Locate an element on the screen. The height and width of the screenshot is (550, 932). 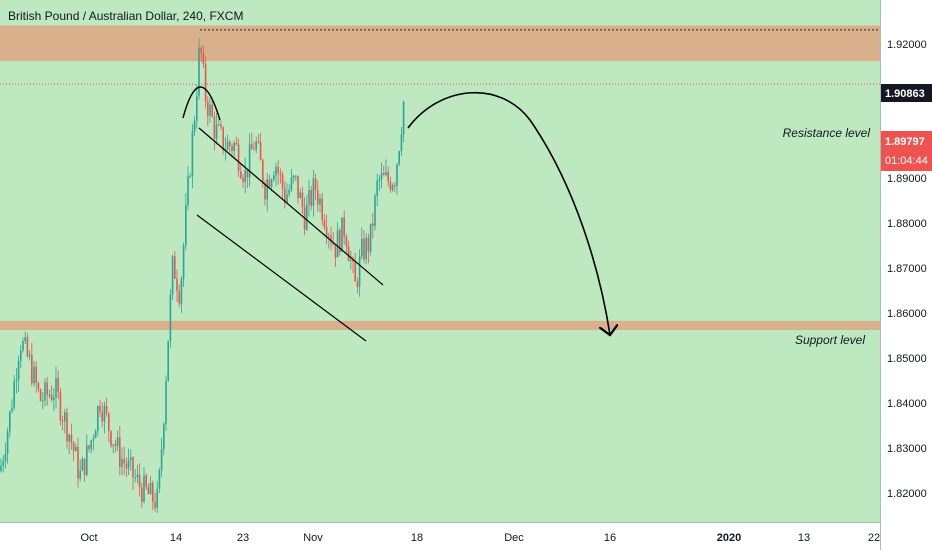
x-tick-nov: Nov is located at coordinates (313, 538).